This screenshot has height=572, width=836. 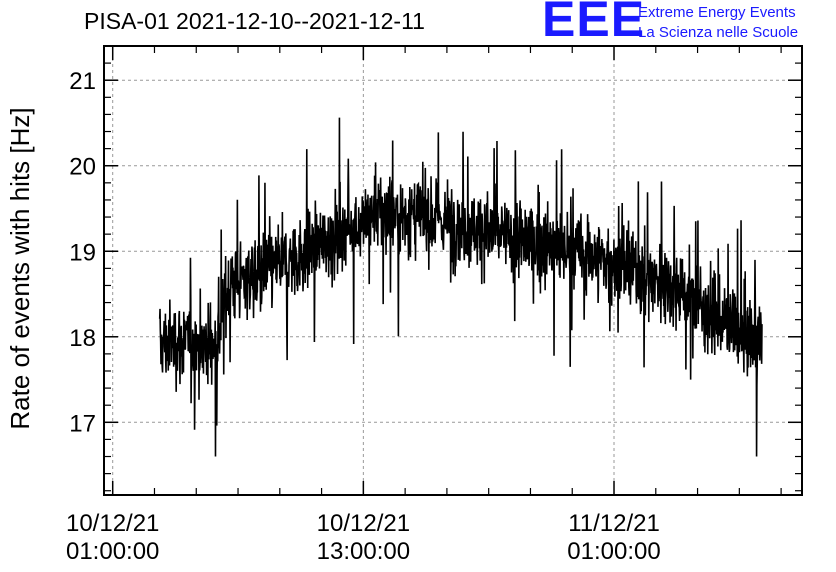 I want to click on logo-line-1: Extreme Energy Events, so click(x=717, y=12).